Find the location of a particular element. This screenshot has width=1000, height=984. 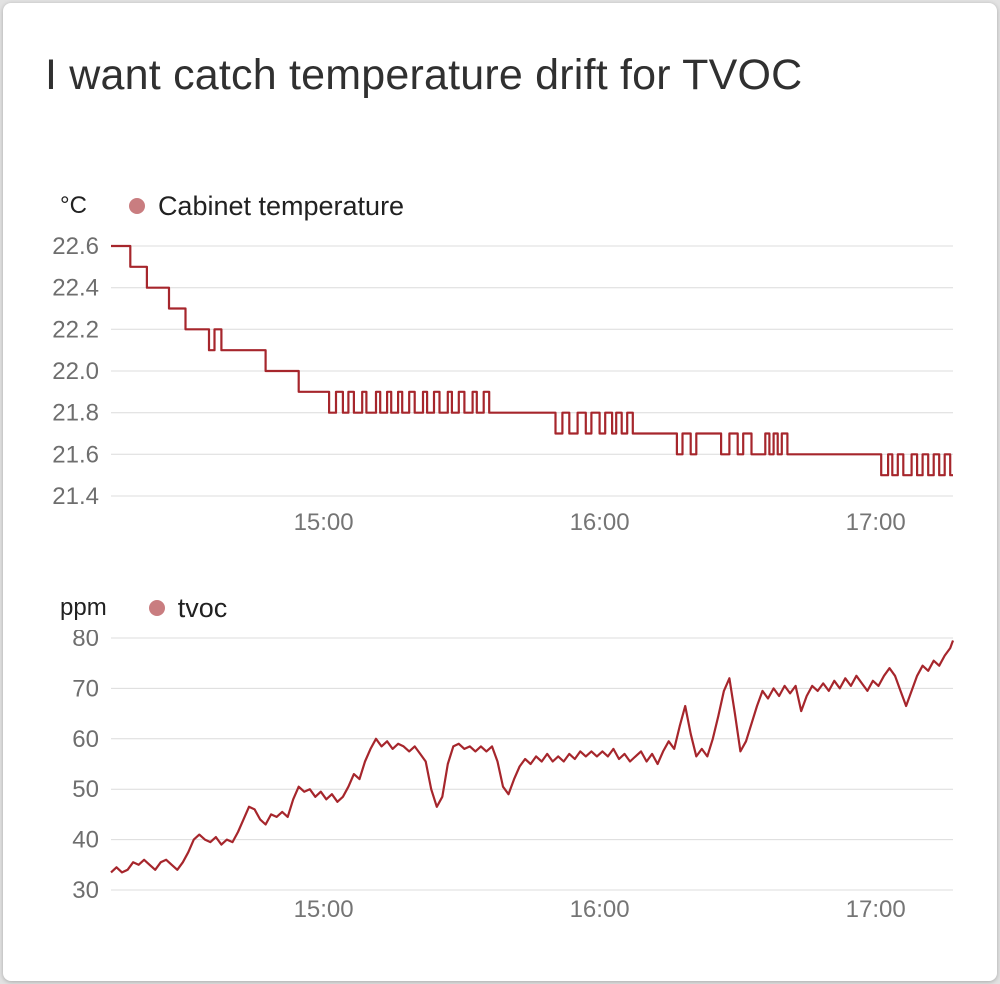

svg-text: 22.4 is located at coordinates (75, 288).